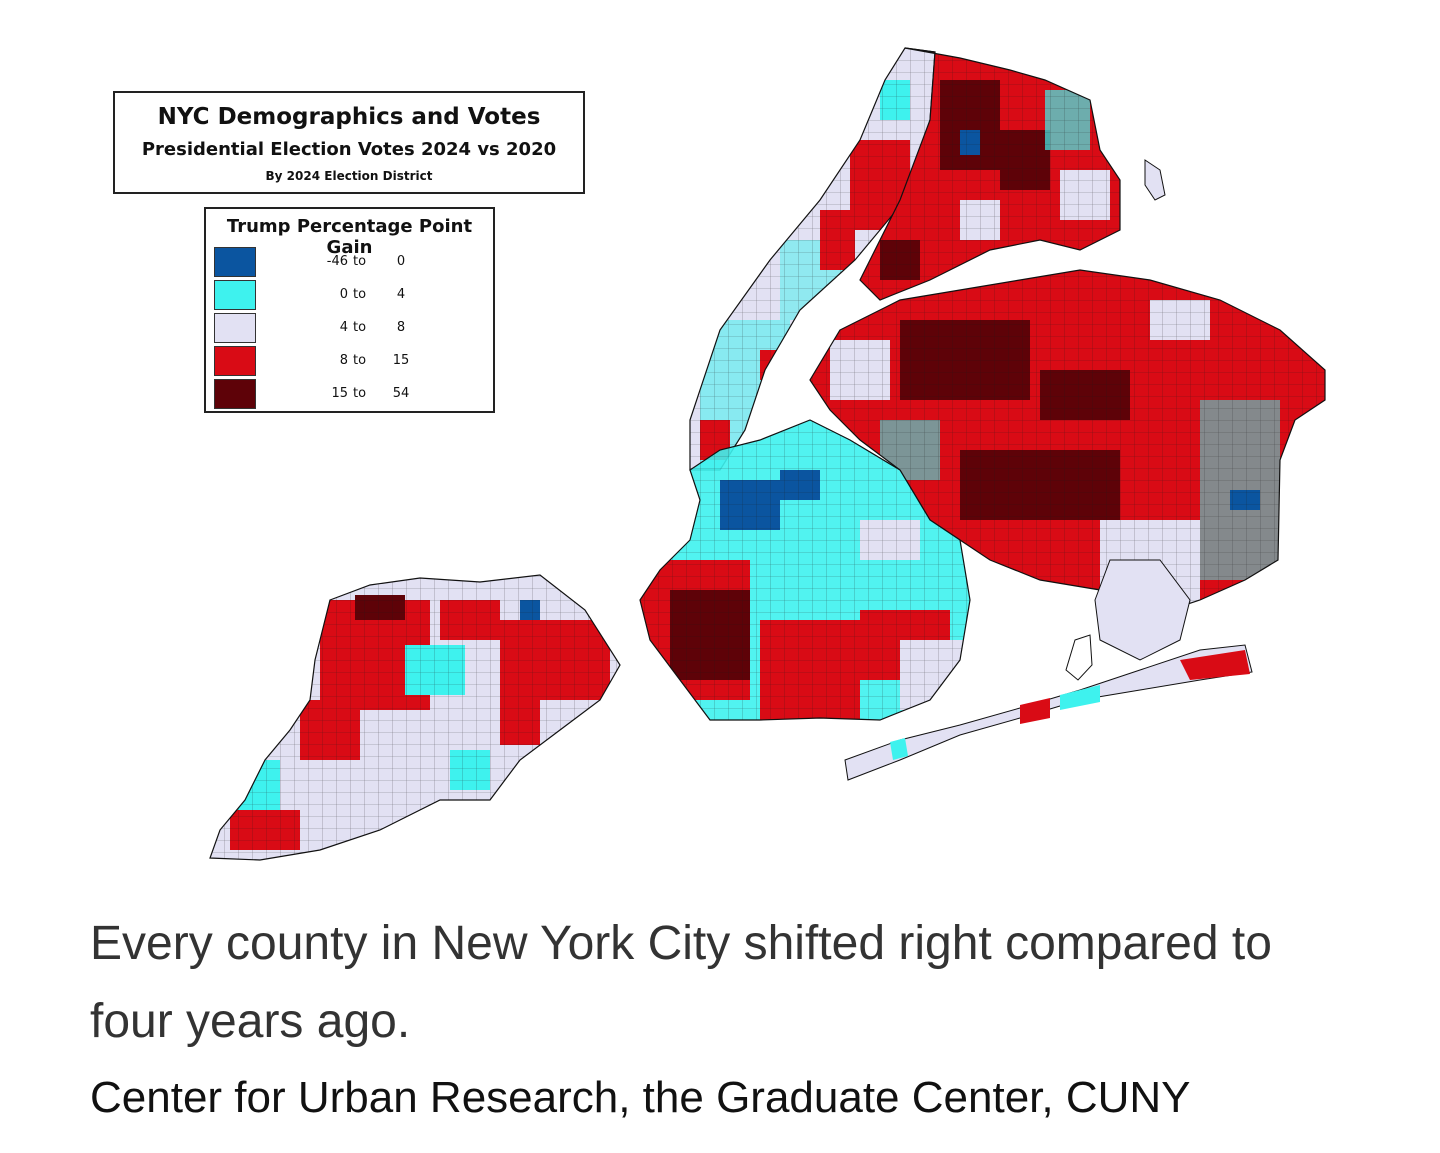 The image size is (1440, 1153). What do you see at coordinates (317, 261) in the screenshot?
I see `legend-item: -46 to 0` at bounding box center [317, 261].